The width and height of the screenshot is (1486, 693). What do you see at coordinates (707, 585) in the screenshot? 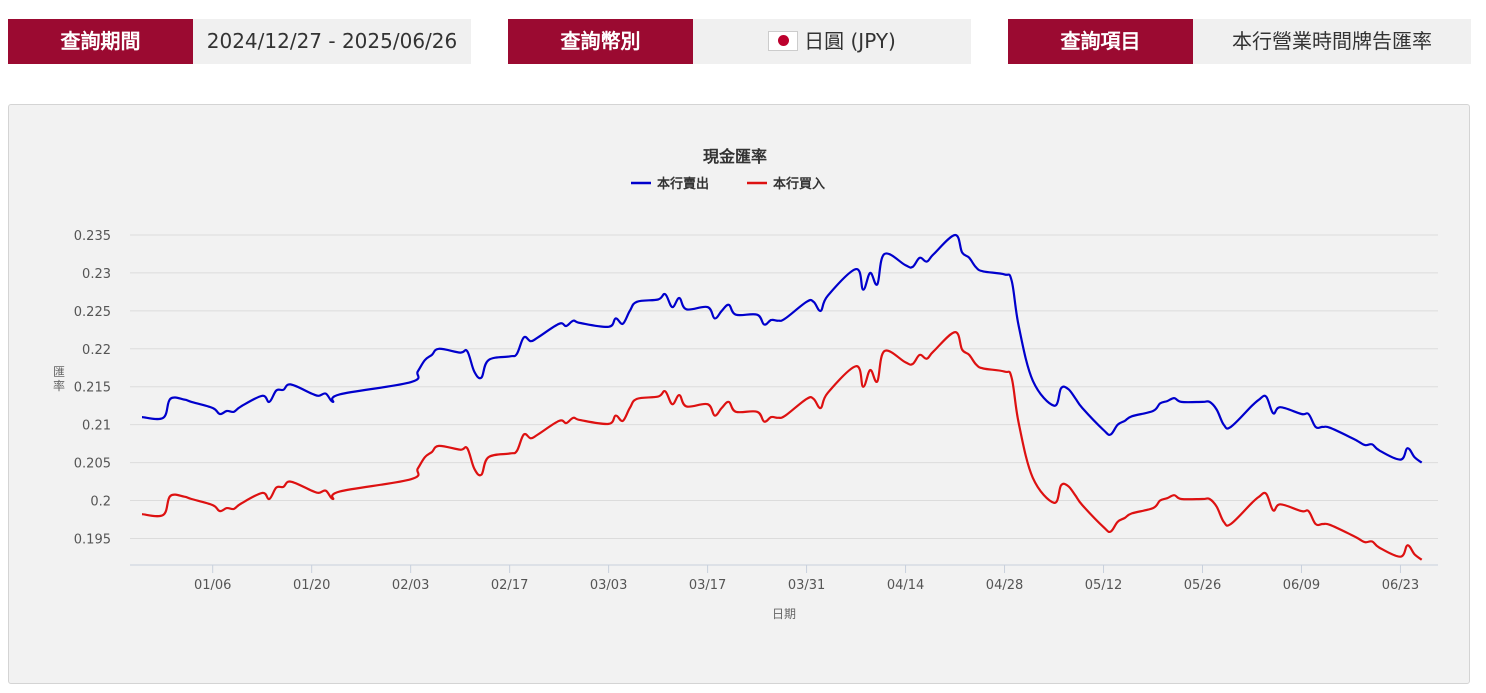
I see `x-tick-label: 03/17` at bounding box center [707, 585].